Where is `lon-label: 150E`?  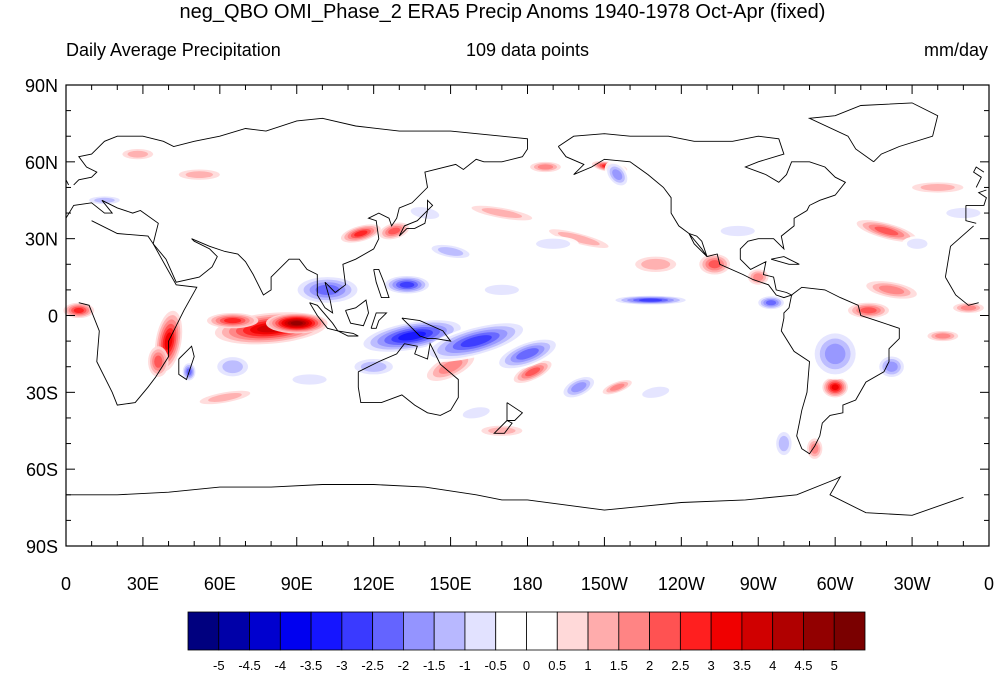
lon-label: 150E is located at coordinates (451, 584).